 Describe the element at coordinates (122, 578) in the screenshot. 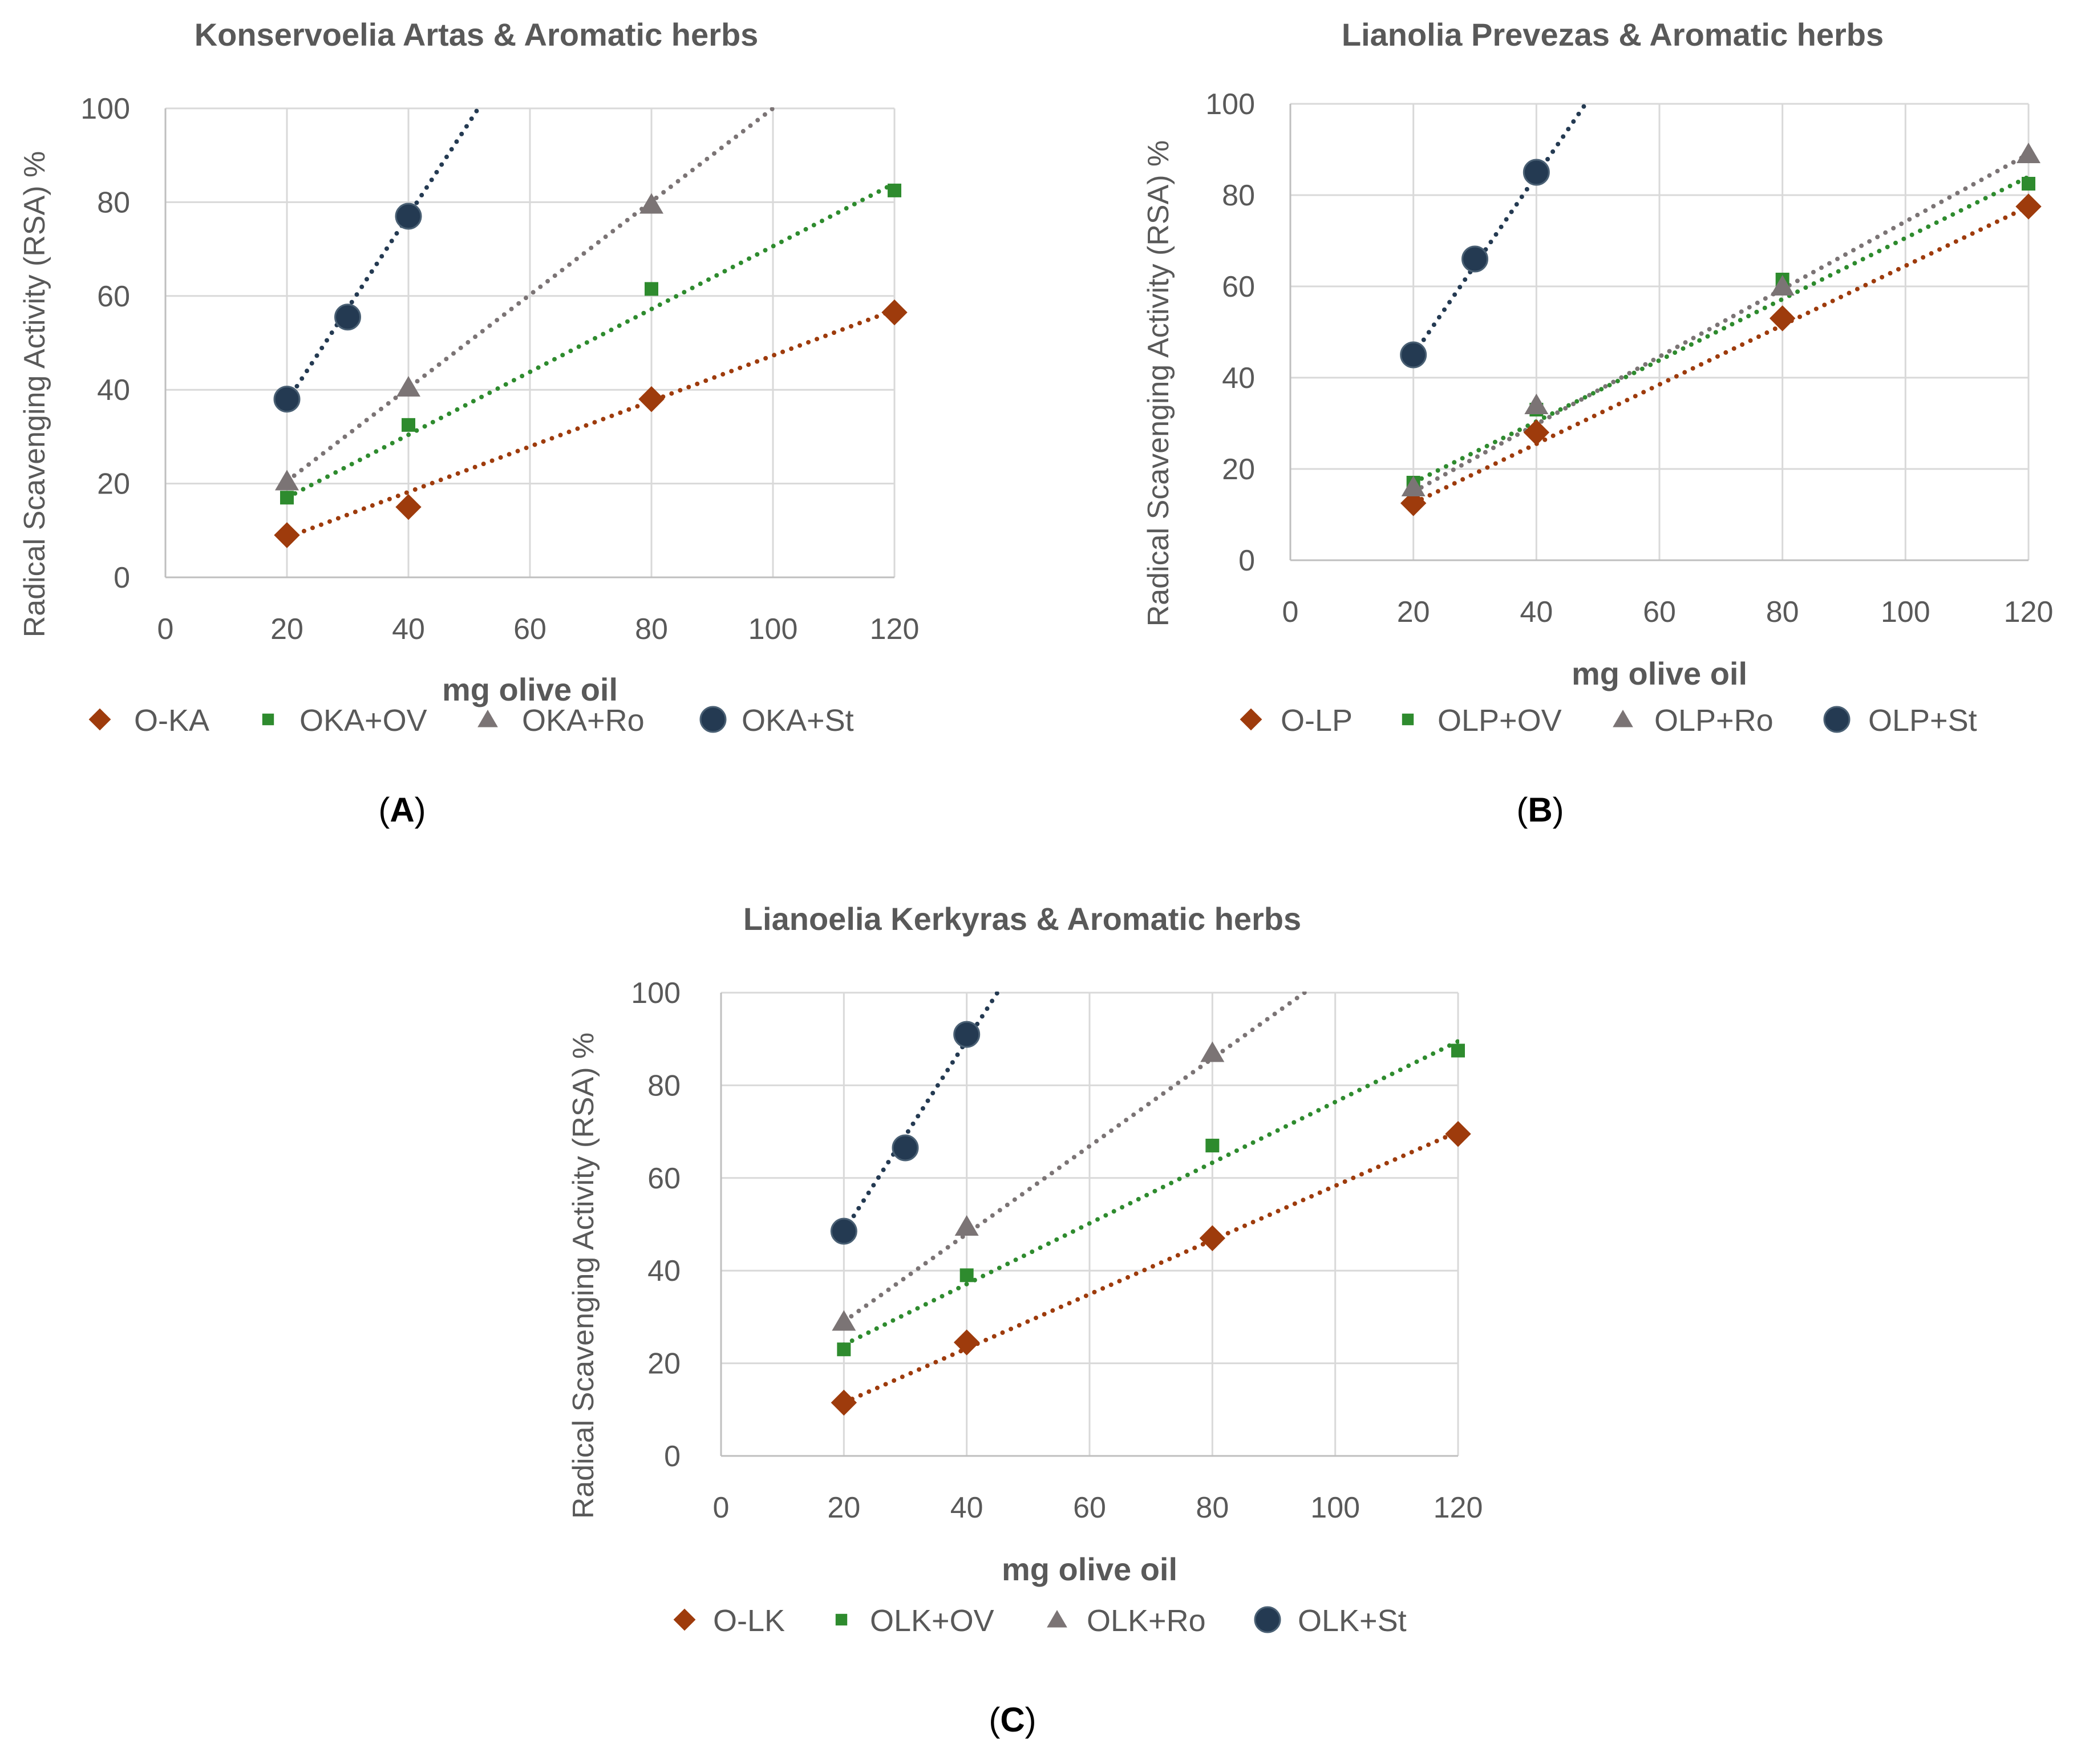

I see `chart-a-y-tick-0: 0` at that location.